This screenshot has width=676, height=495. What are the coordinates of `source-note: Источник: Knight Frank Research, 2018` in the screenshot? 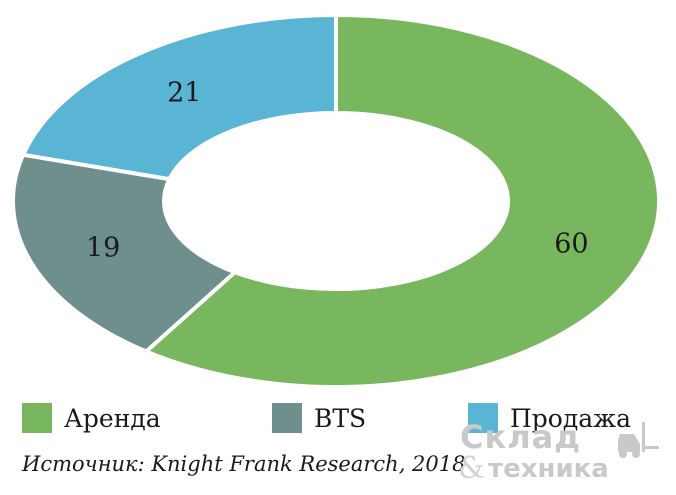 It's located at (244, 464).